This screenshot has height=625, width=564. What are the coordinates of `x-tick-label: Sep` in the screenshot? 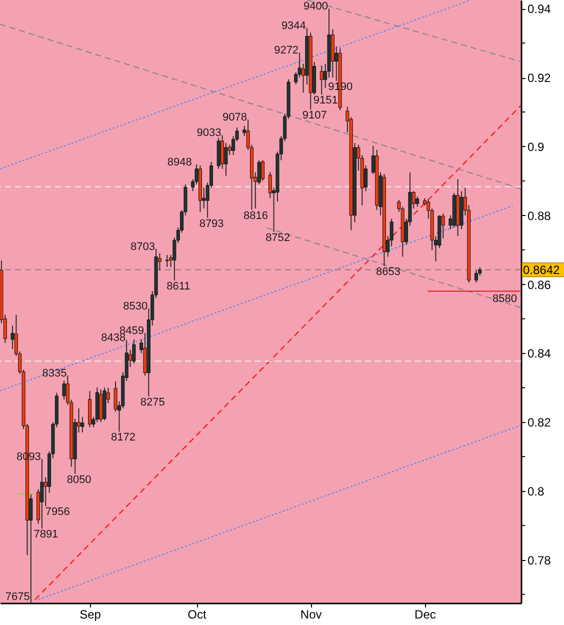 It's located at (91, 615).